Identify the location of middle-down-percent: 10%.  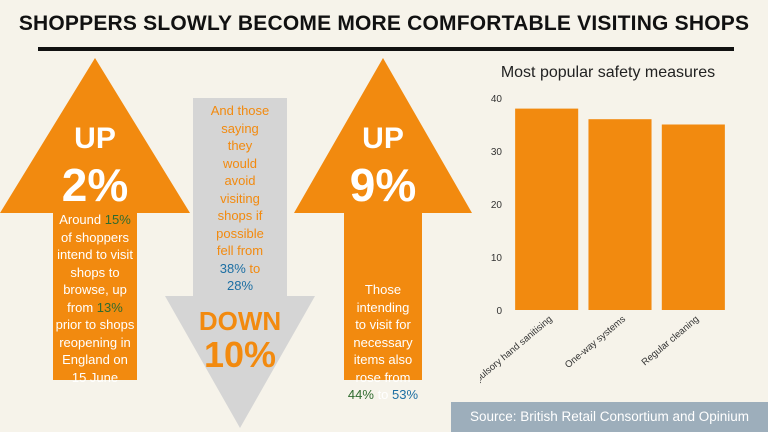
(240, 354).